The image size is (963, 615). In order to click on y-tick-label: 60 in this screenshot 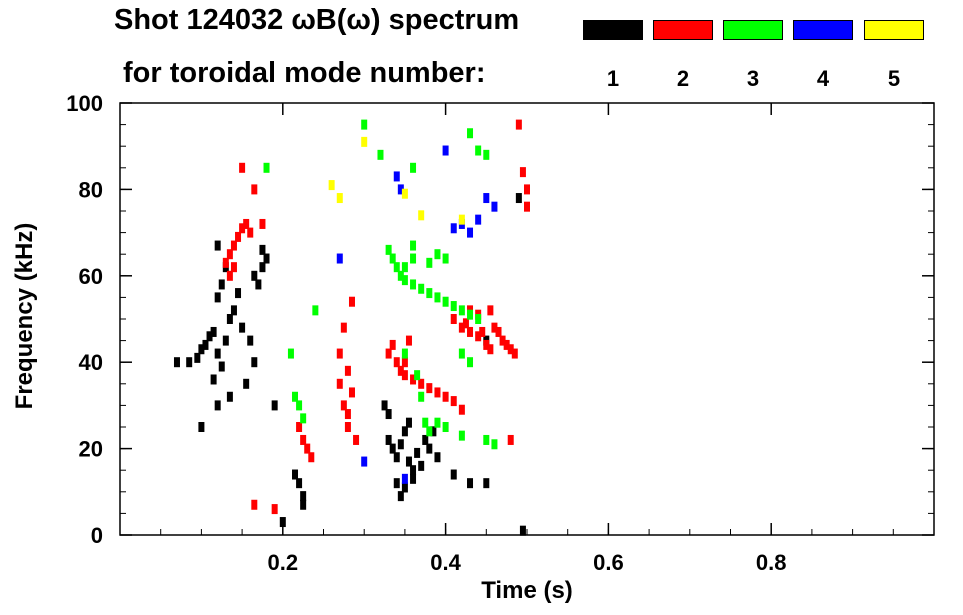, I will do `click(91, 276)`.